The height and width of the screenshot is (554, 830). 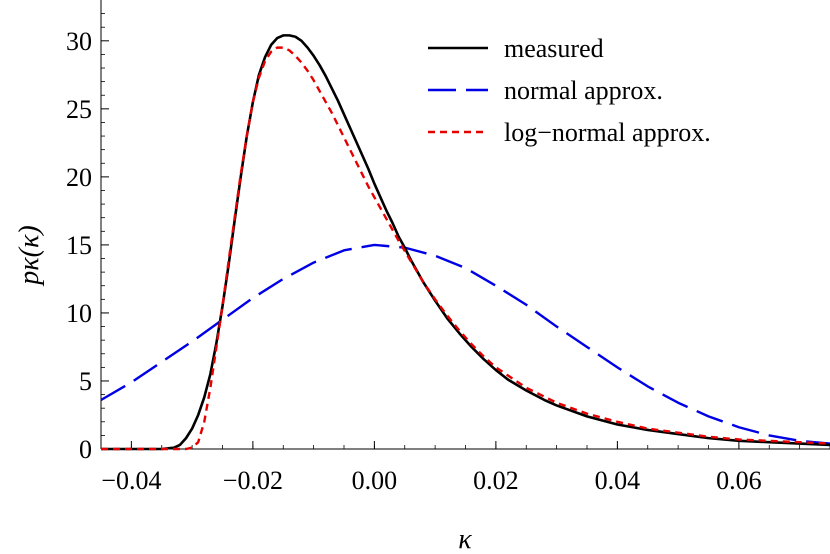 I want to click on x-tick-label: 0.02, so click(x=496, y=480).